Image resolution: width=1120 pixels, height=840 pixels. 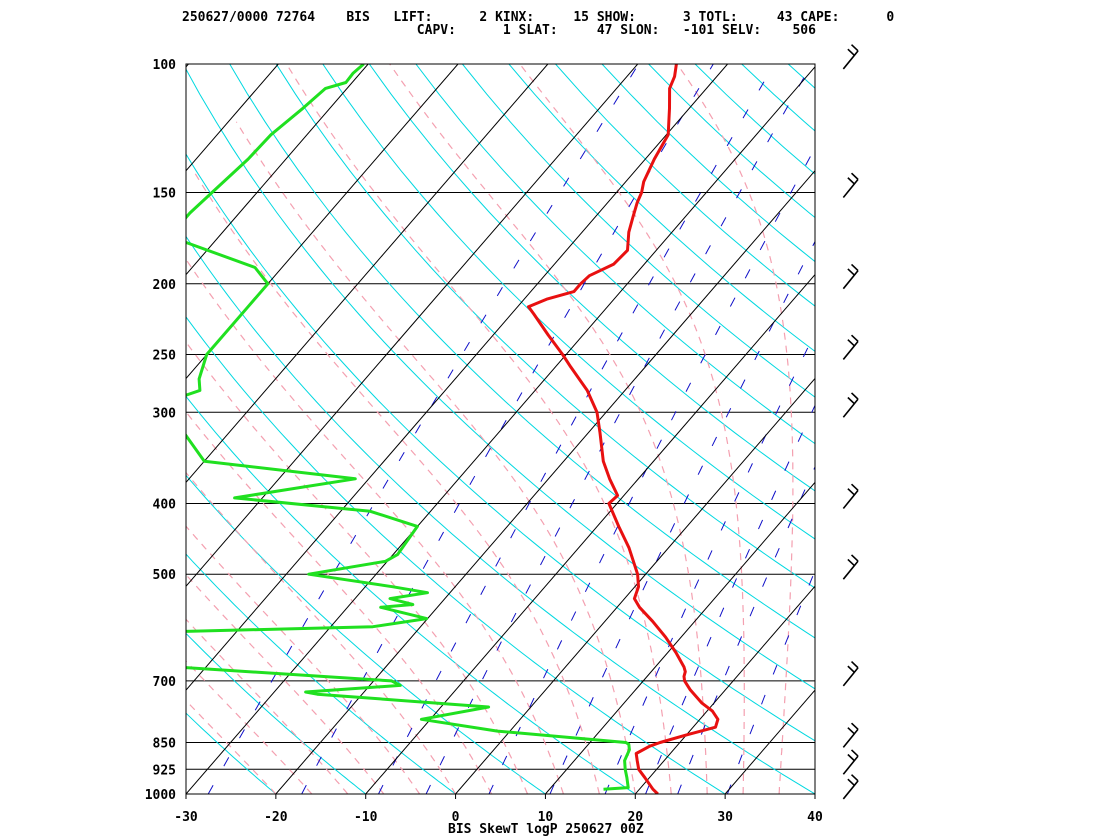 I want to click on pressure-tick-label: 150, so click(x=165, y=194).